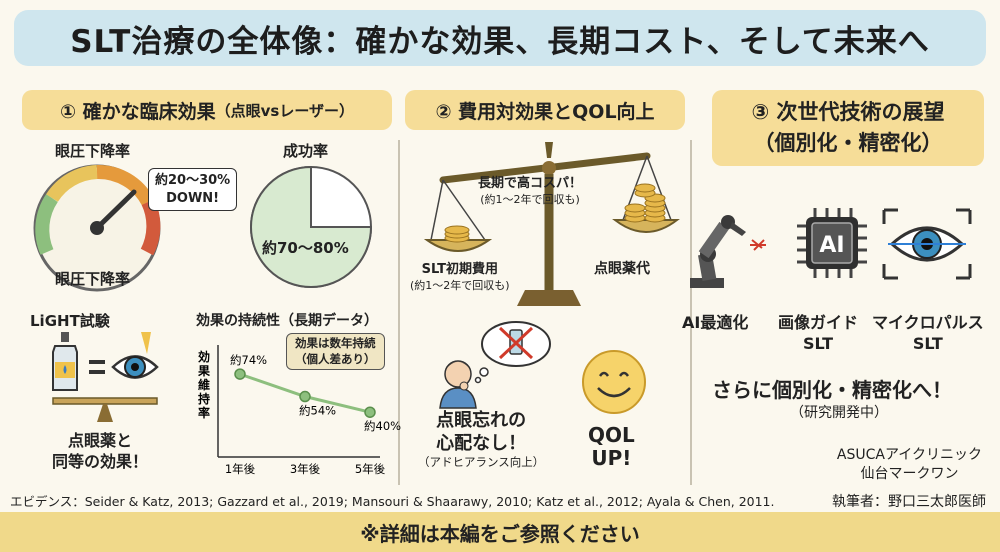 The height and width of the screenshot is (552, 1000). I want to click on eye-drop-cost-label: 点眼薬代, so click(622, 269).